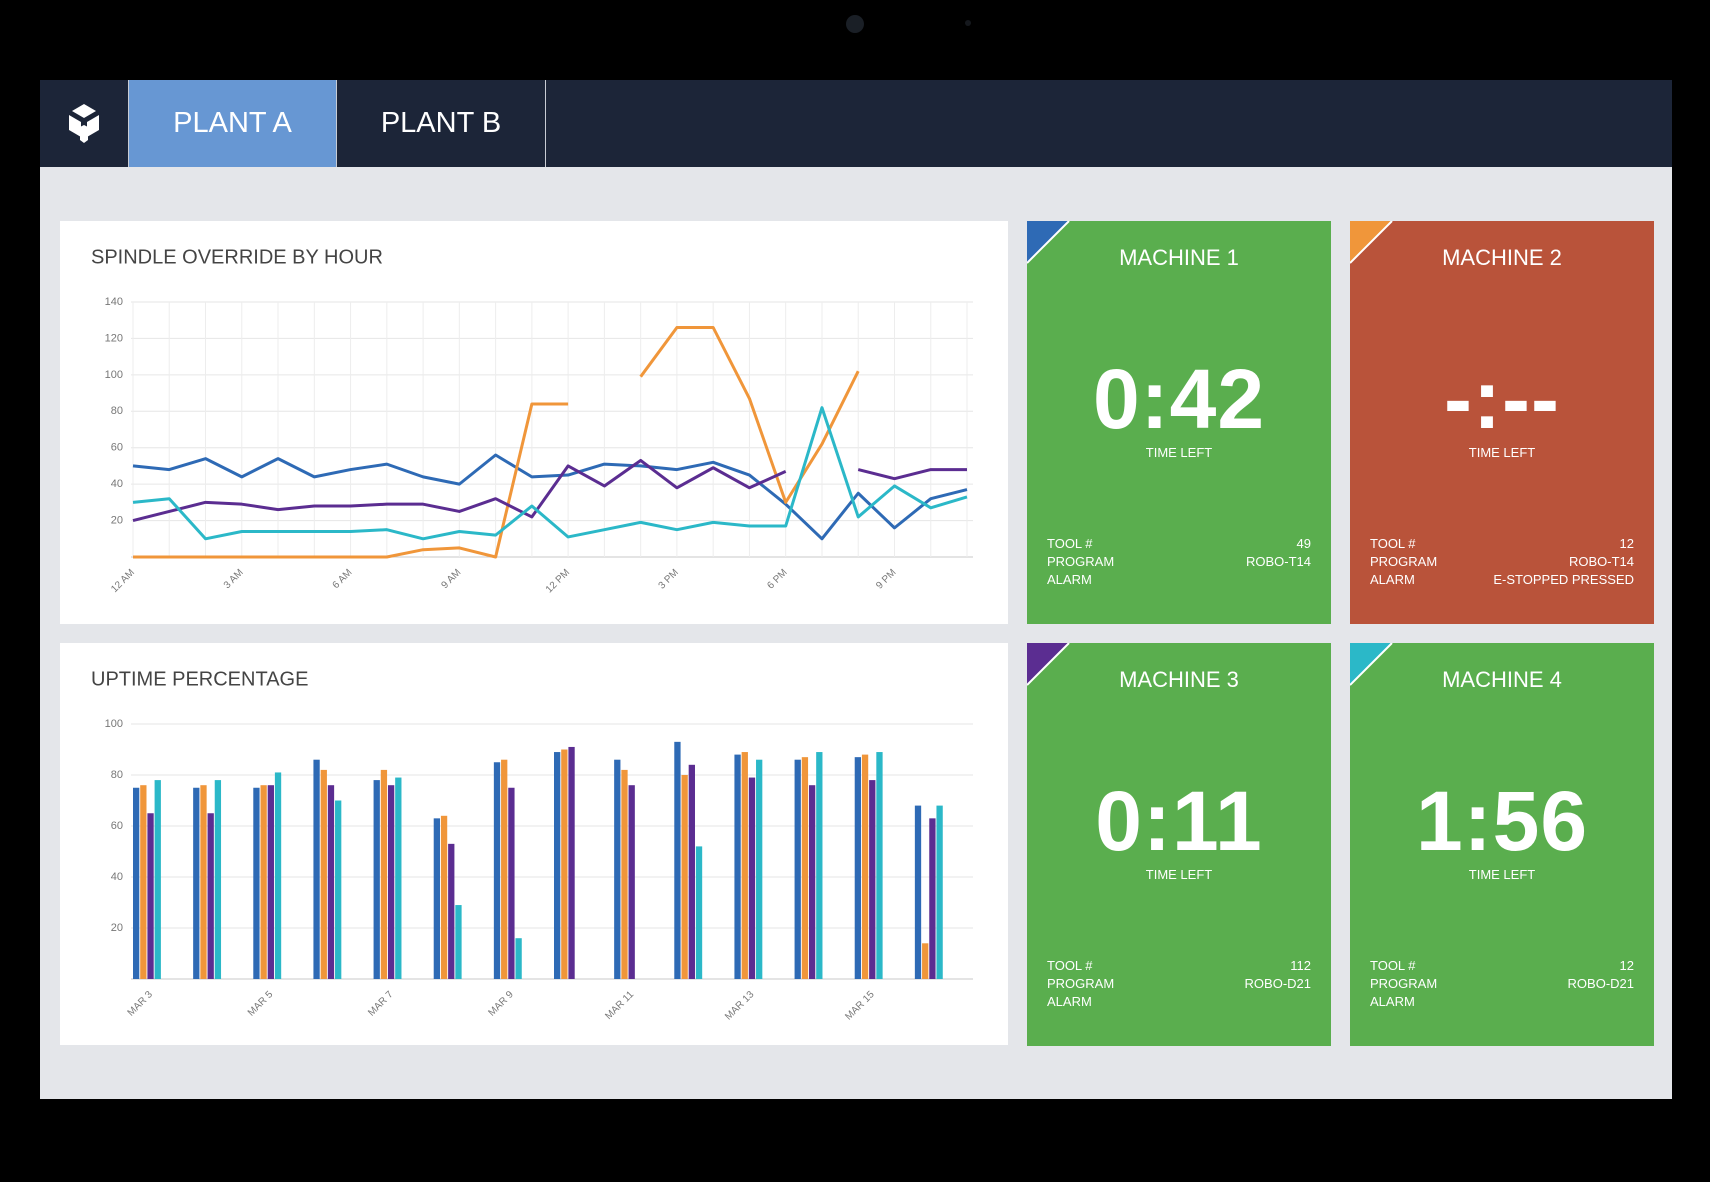  What do you see at coordinates (856, 123) in the screenshot?
I see `header: PLANT A PLANT B` at bounding box center [856, 123].